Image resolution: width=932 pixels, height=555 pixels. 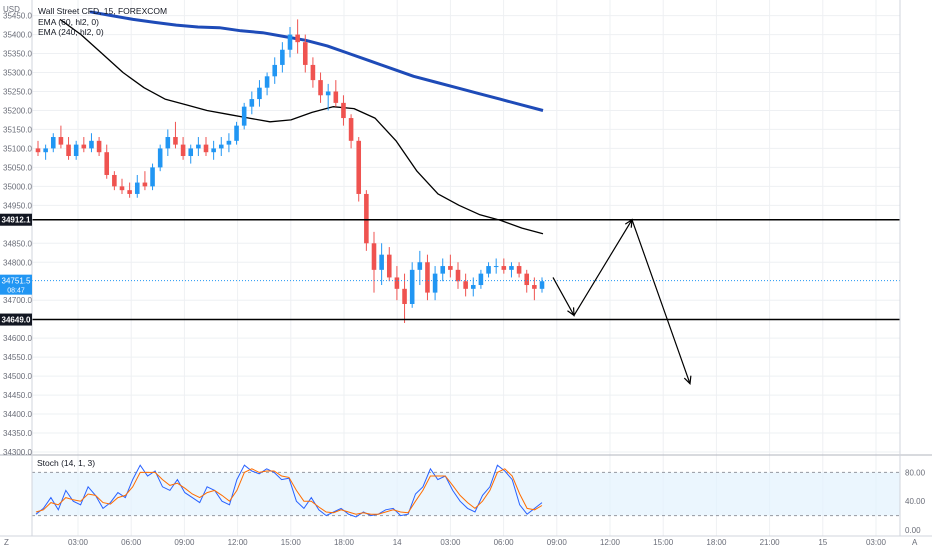 What do you see at coordinates (17, 110) in the screenshot?
I see `price-tick-label: 35200.0` at bounding box center [17, 110].